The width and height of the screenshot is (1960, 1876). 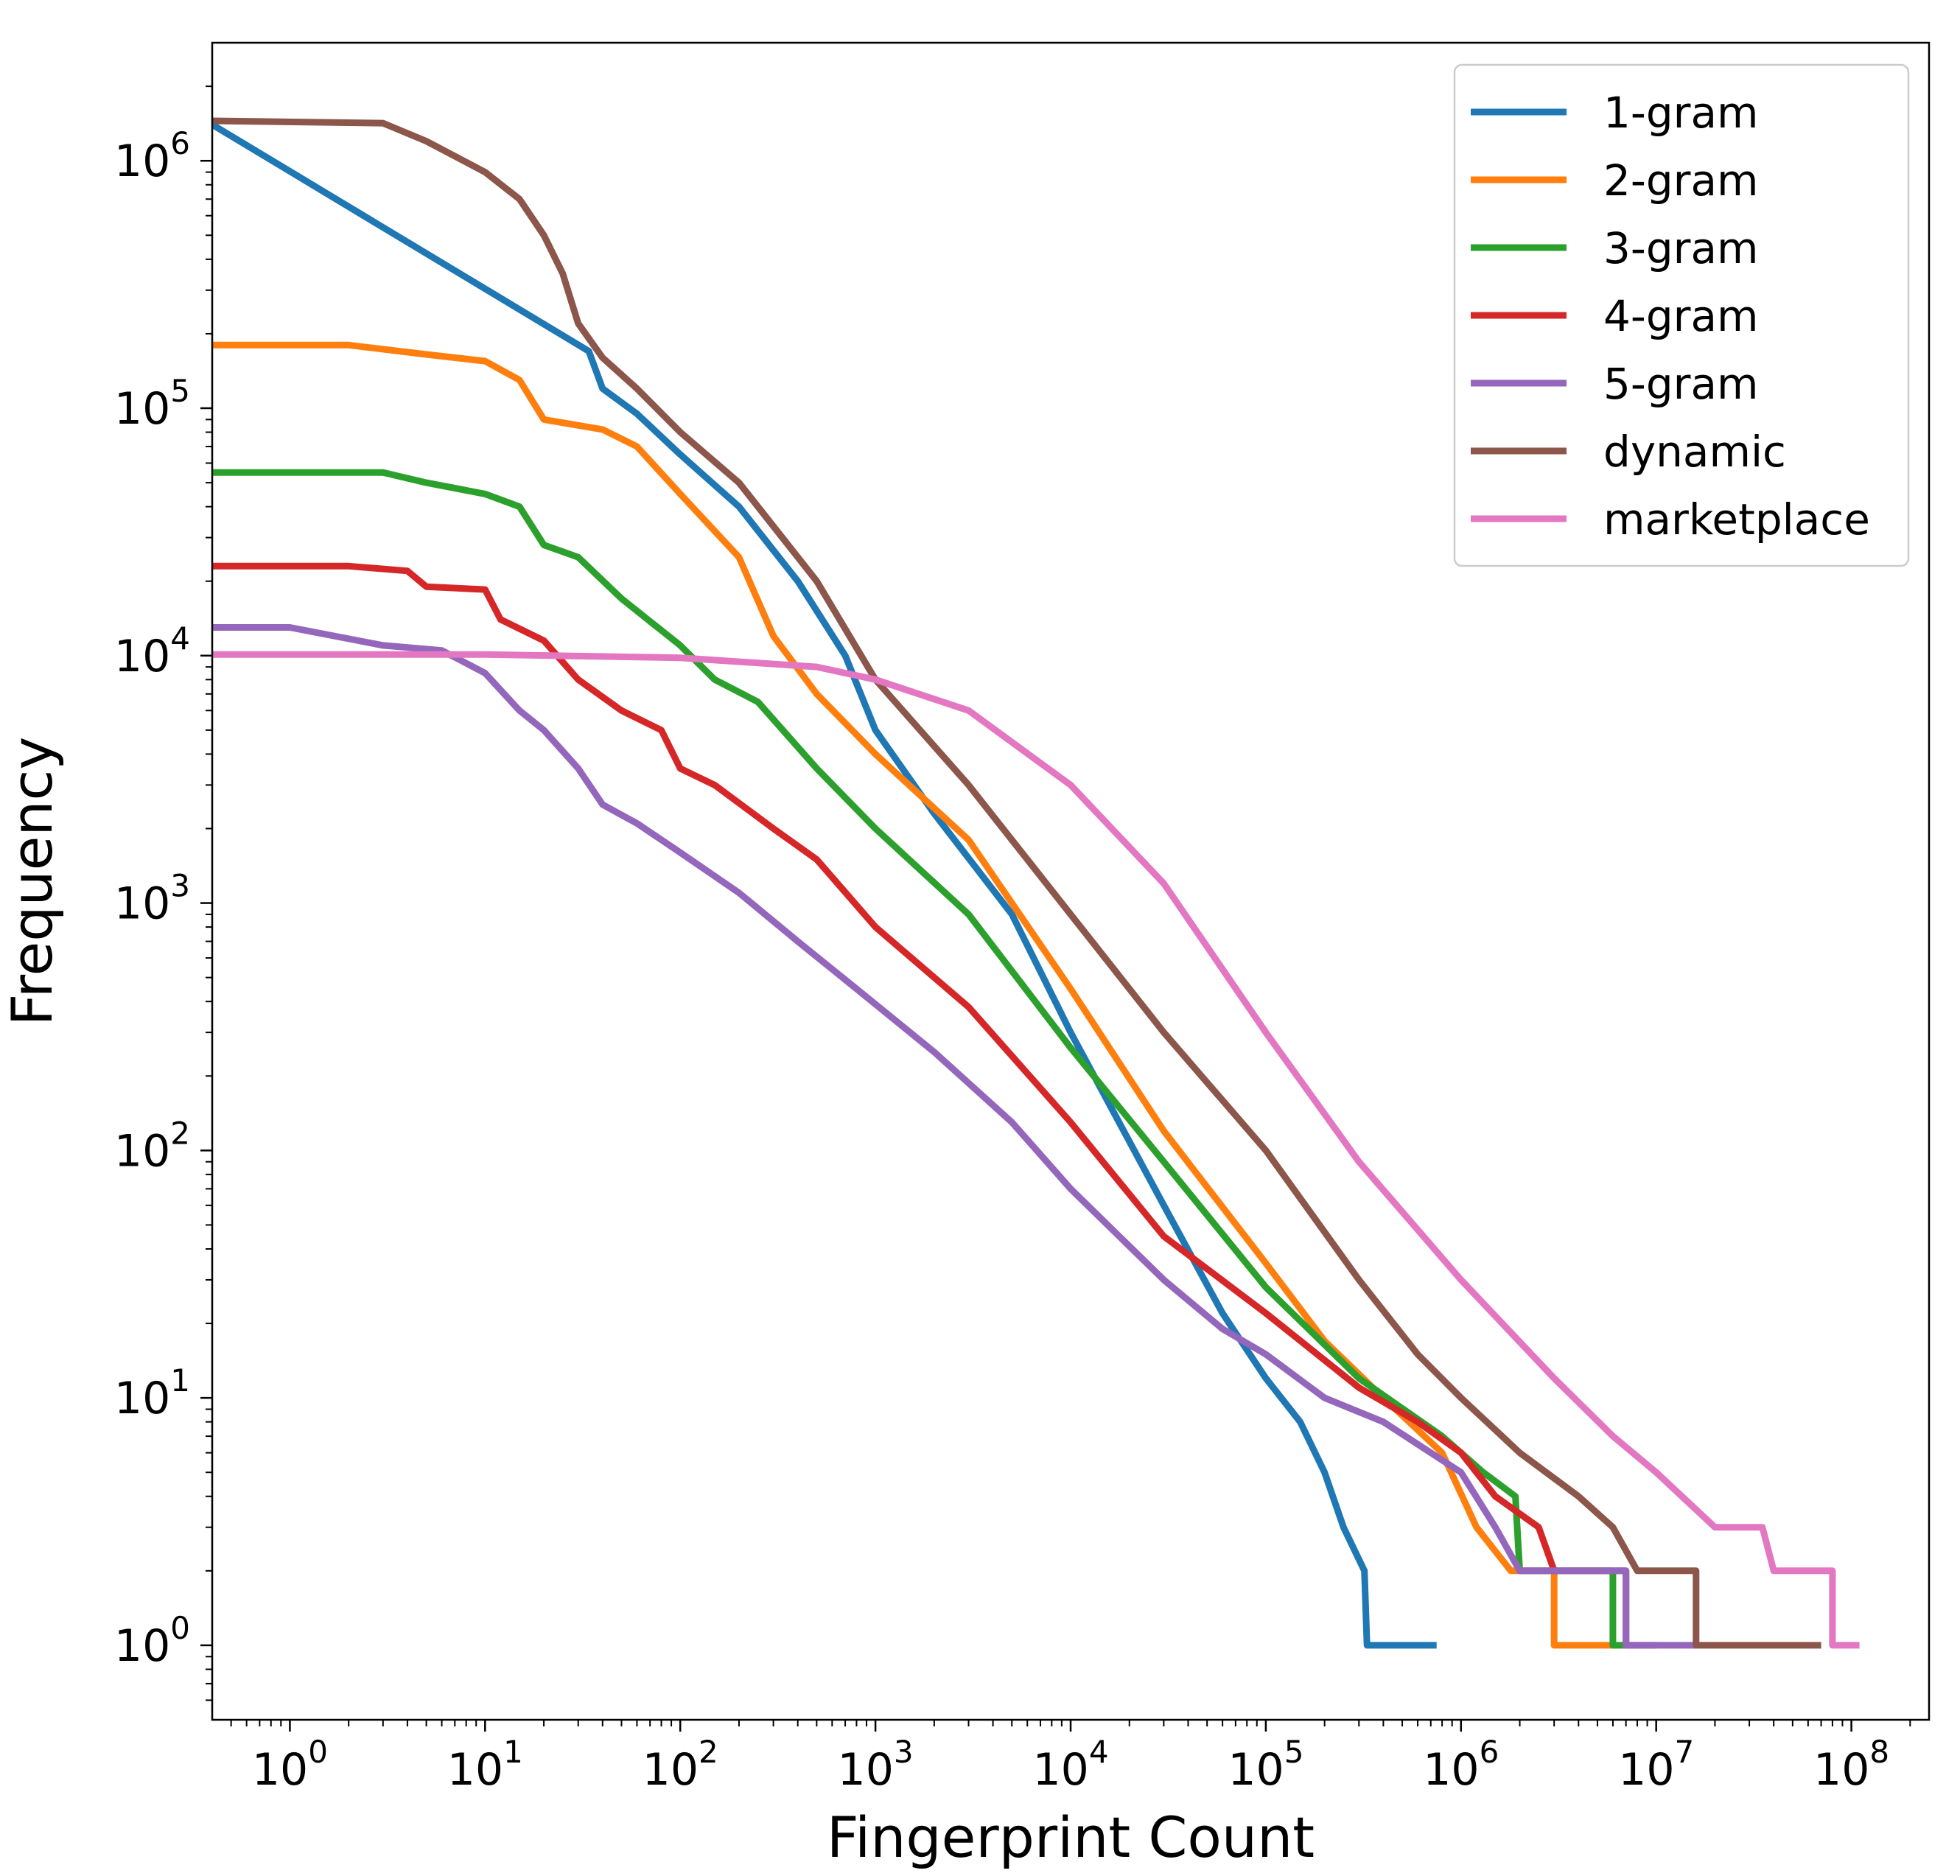 I want to click on x-tick-label: 10², so click(x=680, y=1765).